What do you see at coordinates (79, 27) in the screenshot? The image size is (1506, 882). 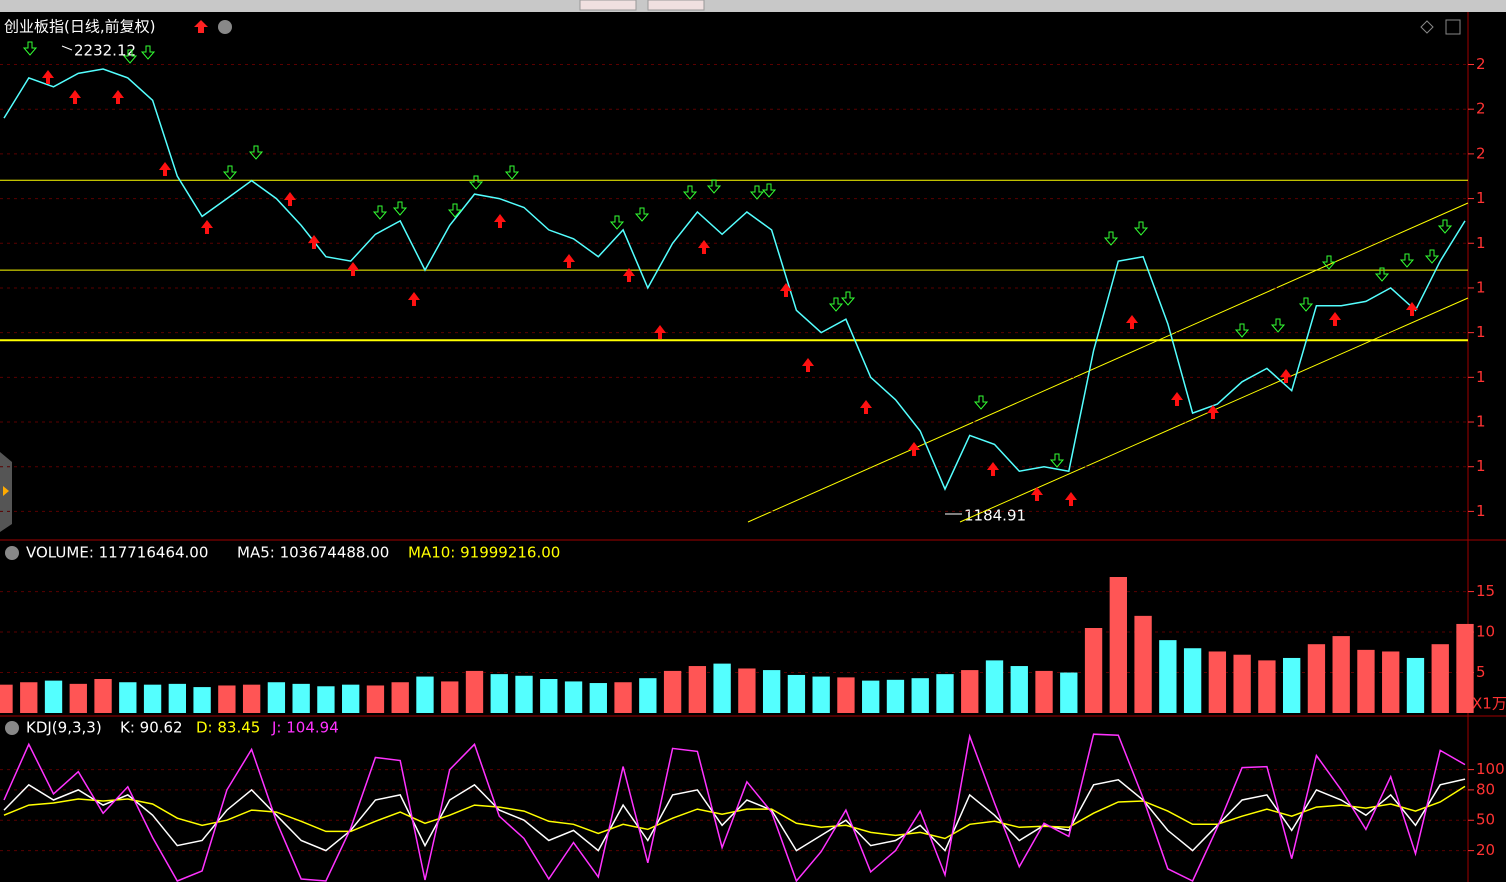 I see `chart-title: 创业板指(日线,前复权)` at bounding box center [79, 27].